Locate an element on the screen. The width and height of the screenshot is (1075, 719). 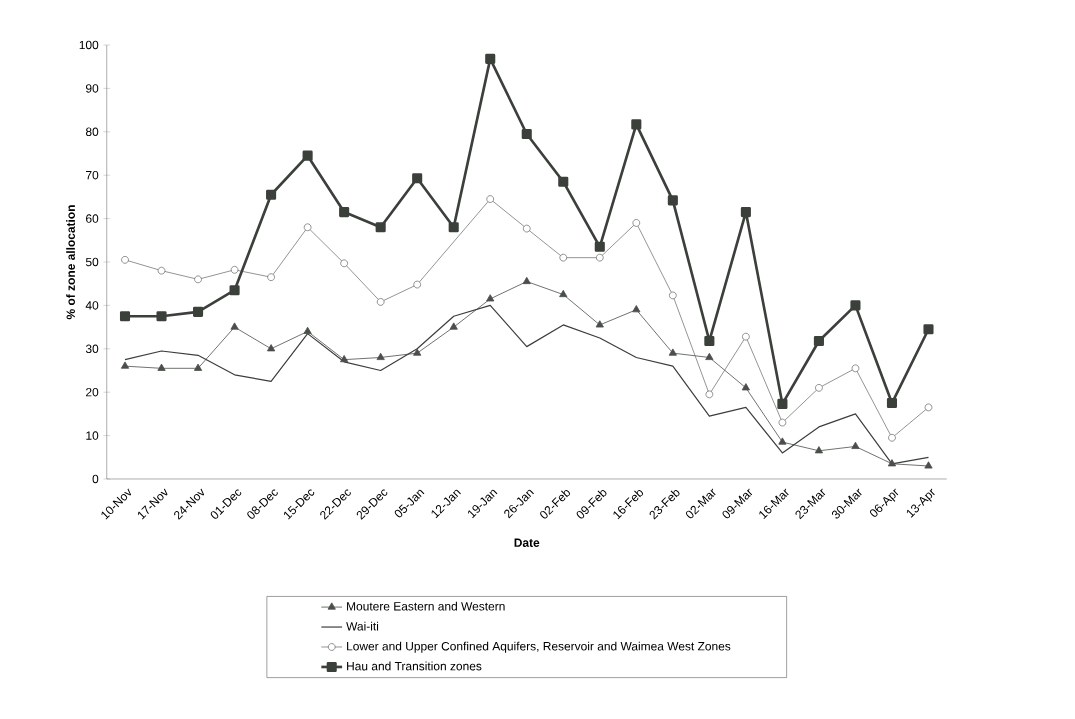
legend-label: Moutere Eastern and Western is located at coordinates (426, 606).